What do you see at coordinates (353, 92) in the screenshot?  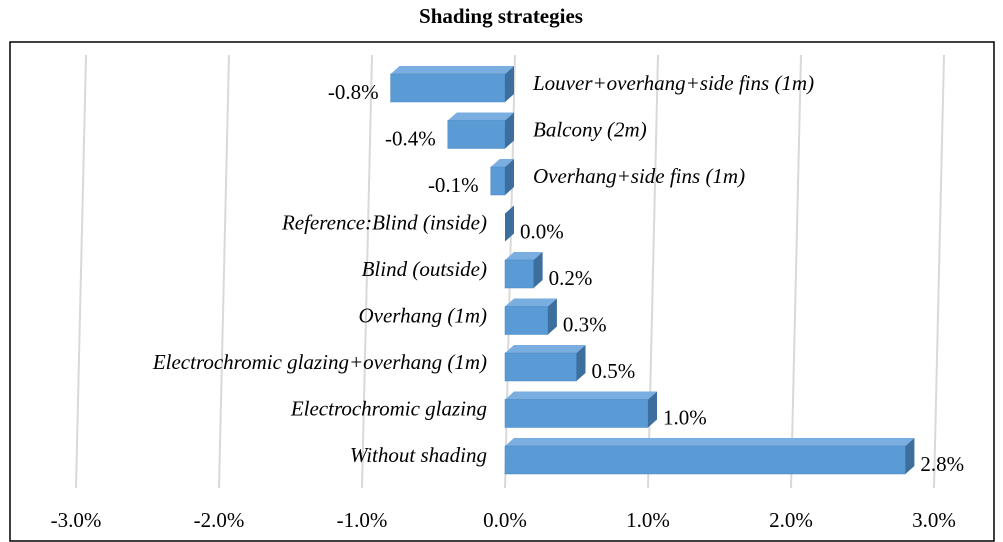 I see `value-label: -0.8%` at bounding box center [353, 92].